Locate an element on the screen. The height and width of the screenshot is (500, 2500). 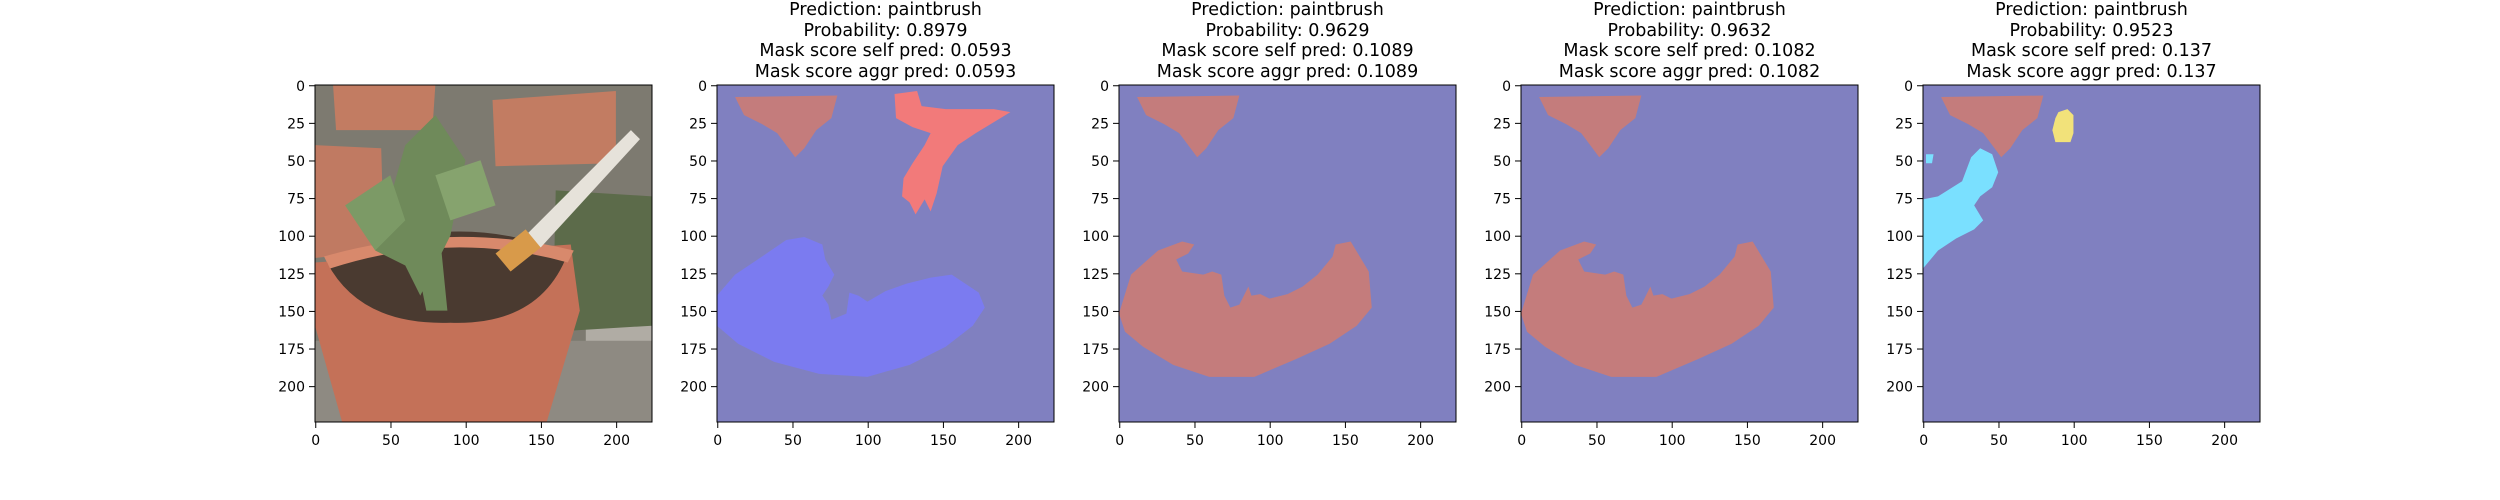
title-line: Mask score self pred: 0.0593 is located at coordinates (885, 51).